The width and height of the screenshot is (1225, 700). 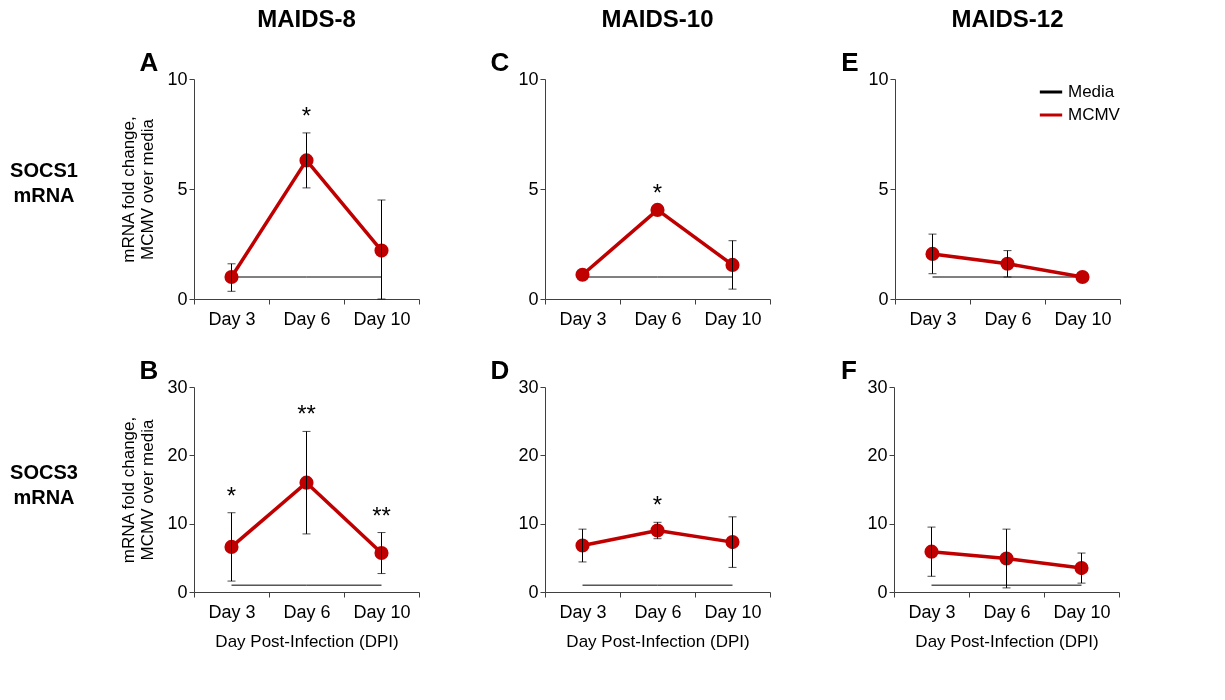 What do you see at coordinates (1094, 114) in the screenshot?
I see `legend-label: MCMV` at bounding box center [1094, 114].